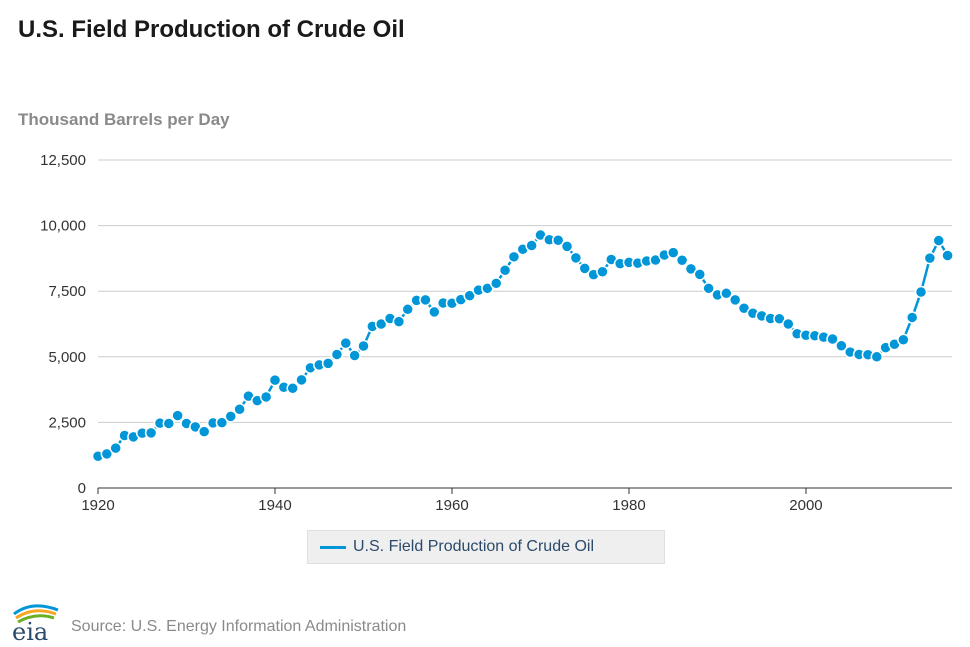  Describe the element at coordinates (451, 505) in the screenshot. I see `x-tick-label: 1960` at that location.